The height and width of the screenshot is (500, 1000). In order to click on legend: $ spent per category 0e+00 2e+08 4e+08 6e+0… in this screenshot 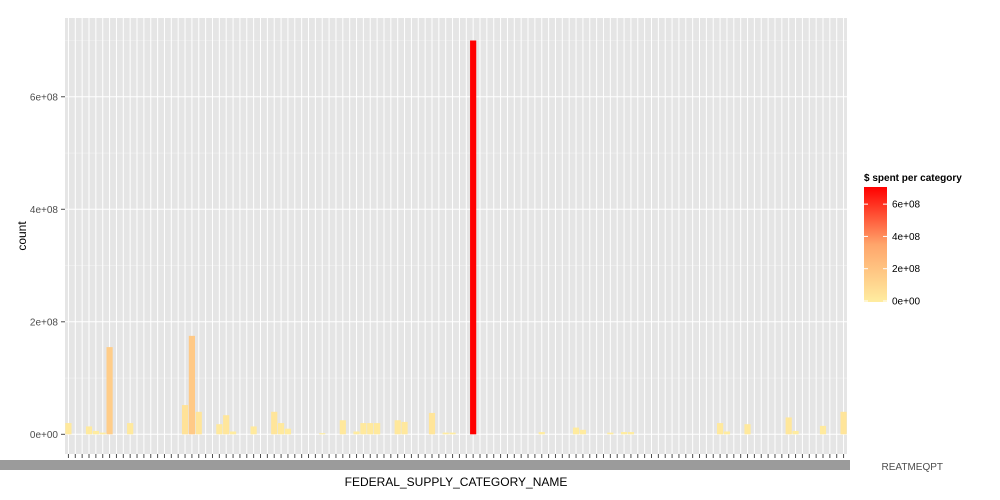, I will do `click(913, 240)`.